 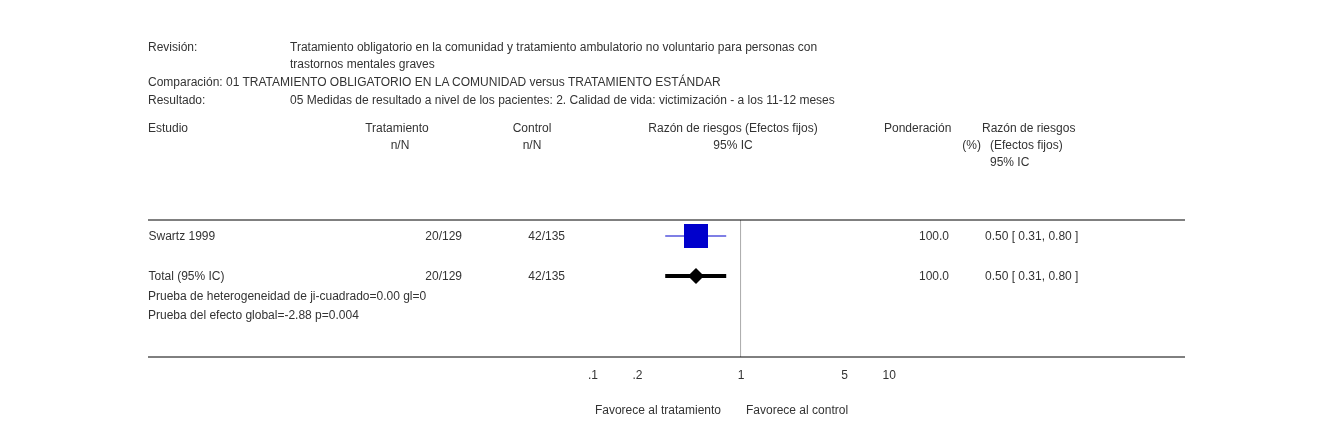 What do you see at coordinates (658, 410) in the screenshot?
I see `text: Favorece al tratamiento` at bounding box center [658, 410].